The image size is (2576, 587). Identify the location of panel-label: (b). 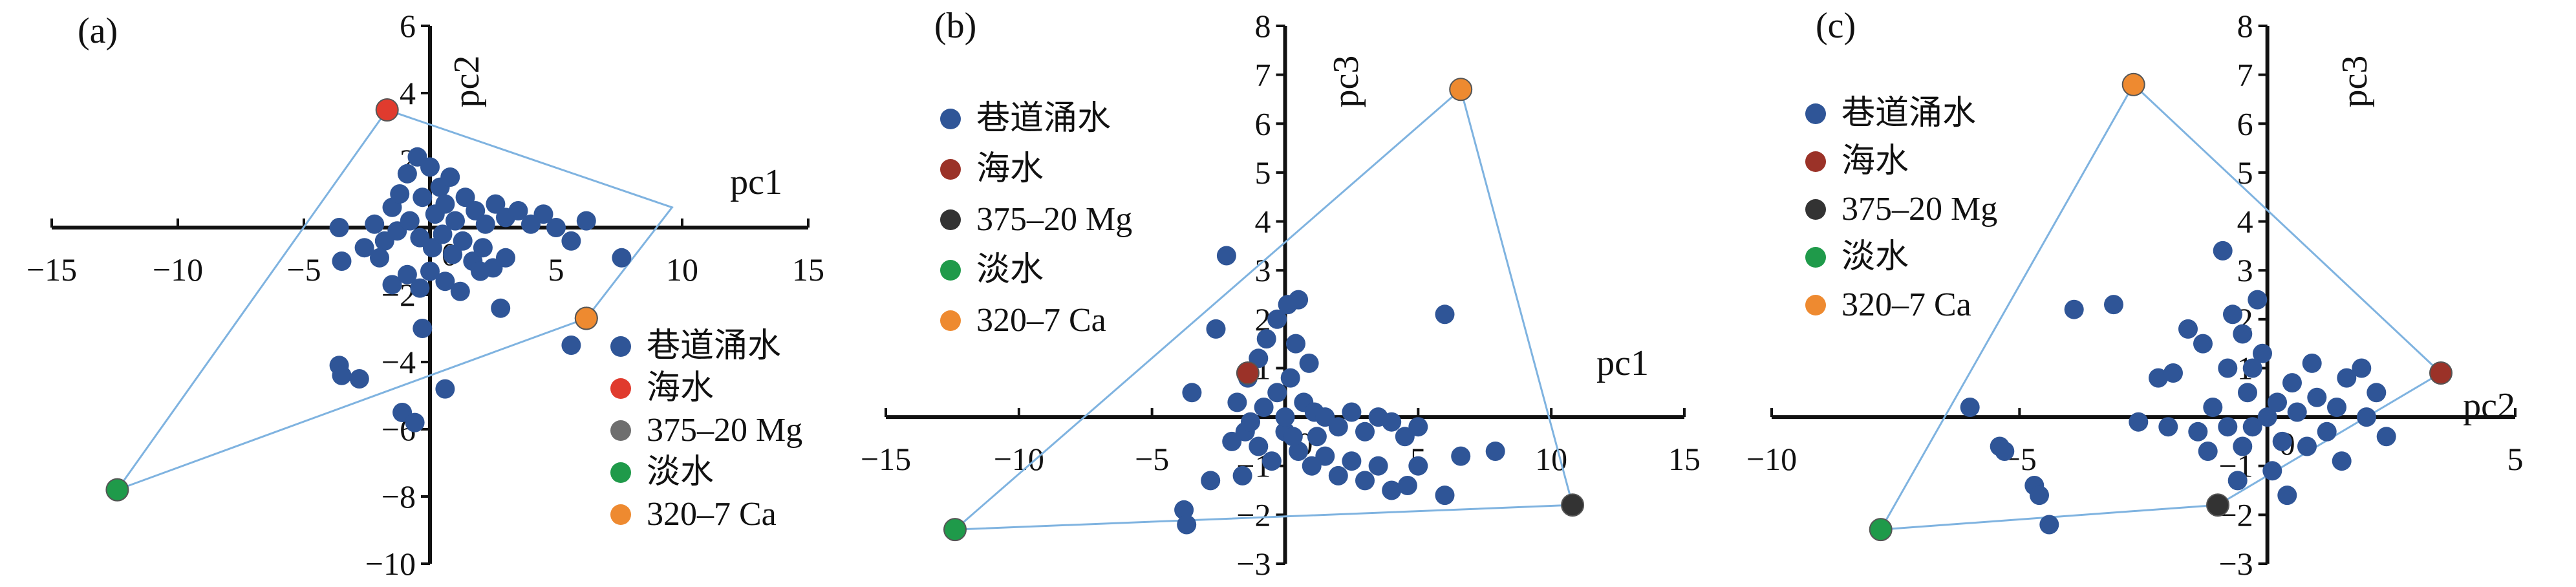
(955, 26).